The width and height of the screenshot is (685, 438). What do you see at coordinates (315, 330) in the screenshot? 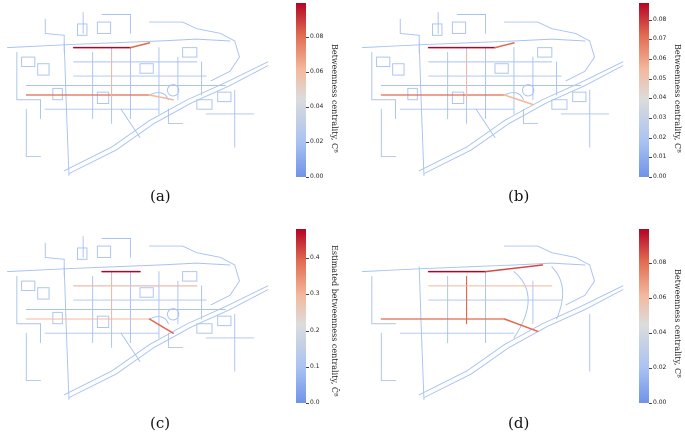
I see `tick-label: 0.2` at bounding box center [315, 330].